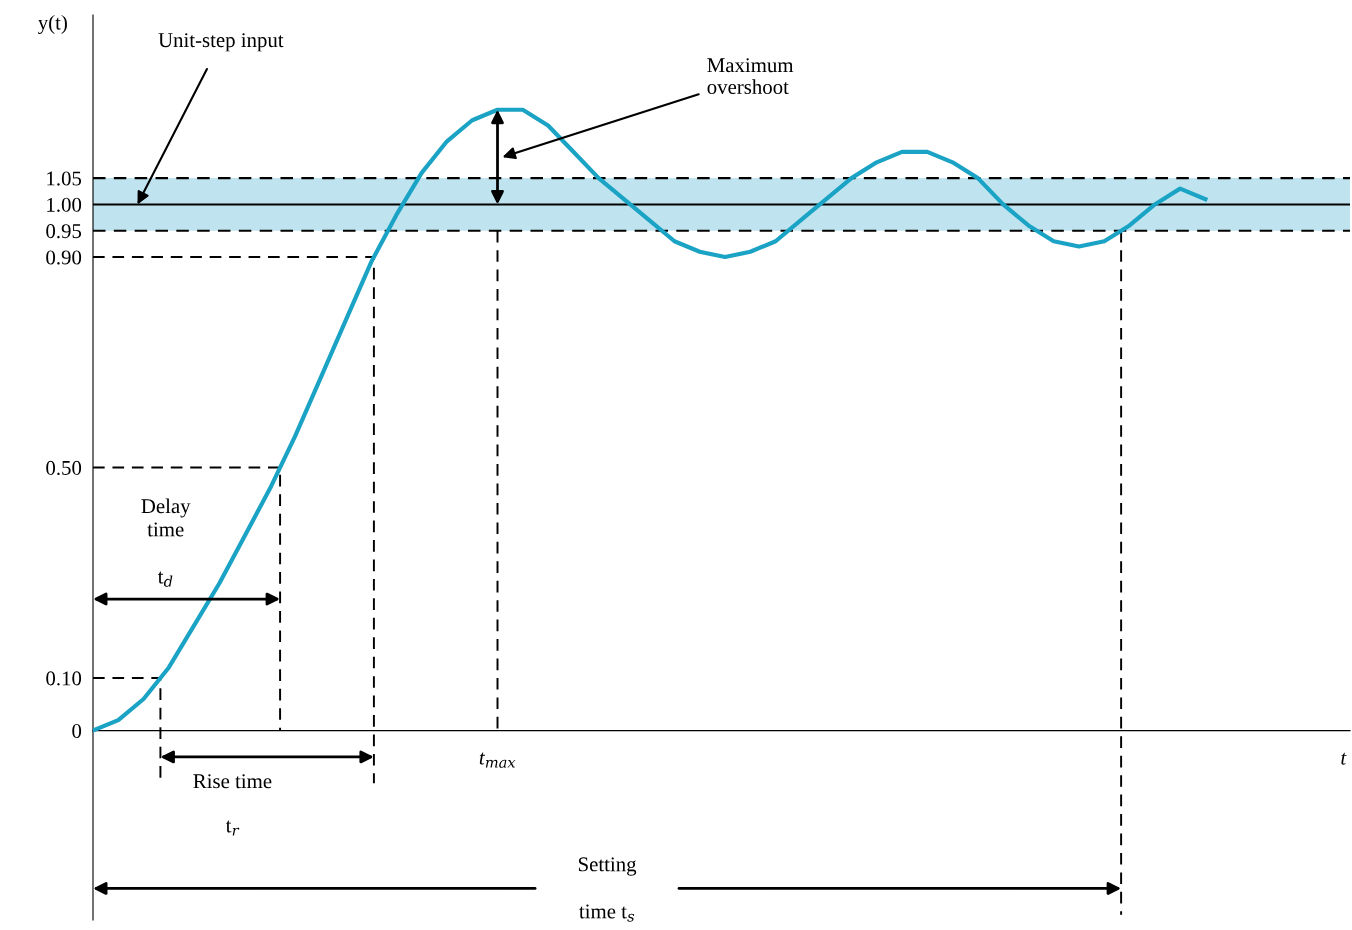 The image size is (1352, 930). I want to click on y-tick-label: 0.95, so click(64, 231).